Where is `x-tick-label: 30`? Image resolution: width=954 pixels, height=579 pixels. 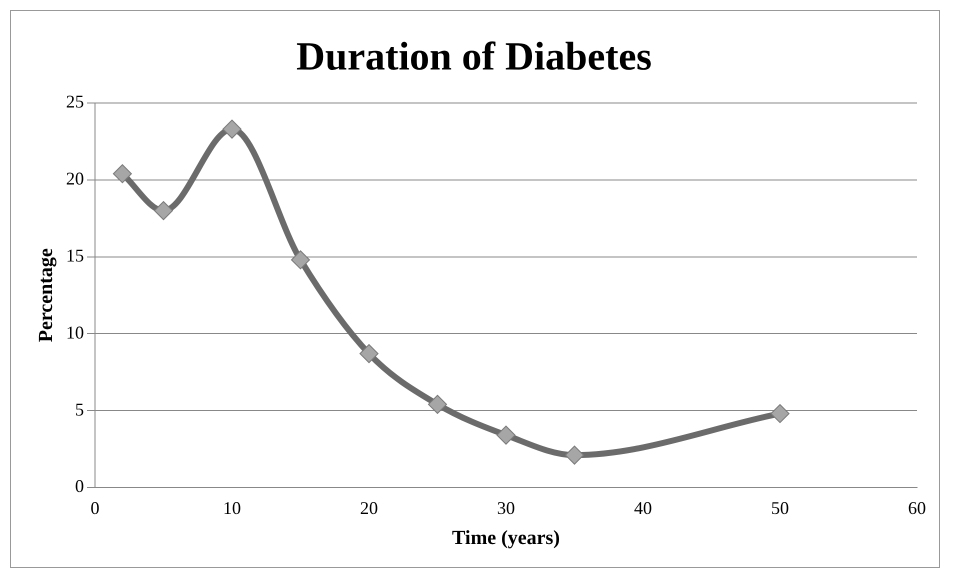
x-tick-label: 30 is located at coordinates (506, 508).